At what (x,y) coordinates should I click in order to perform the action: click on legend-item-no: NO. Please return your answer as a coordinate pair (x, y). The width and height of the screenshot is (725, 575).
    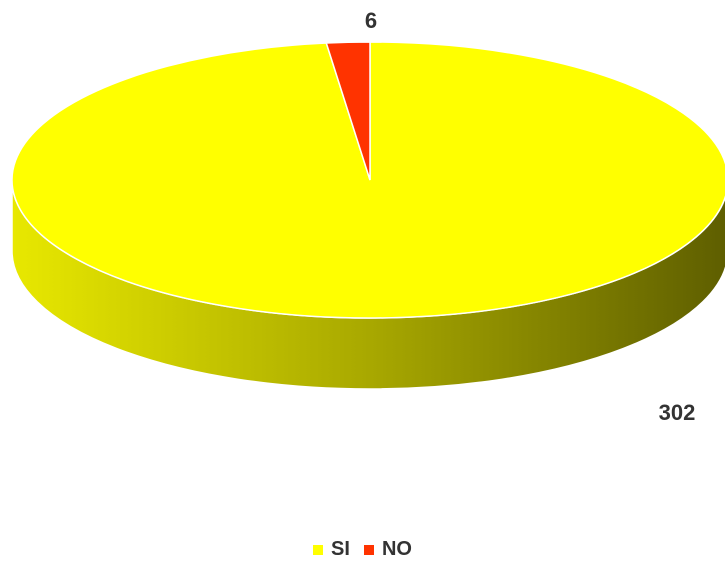
    Looking at the image, I should click on (387, 549).